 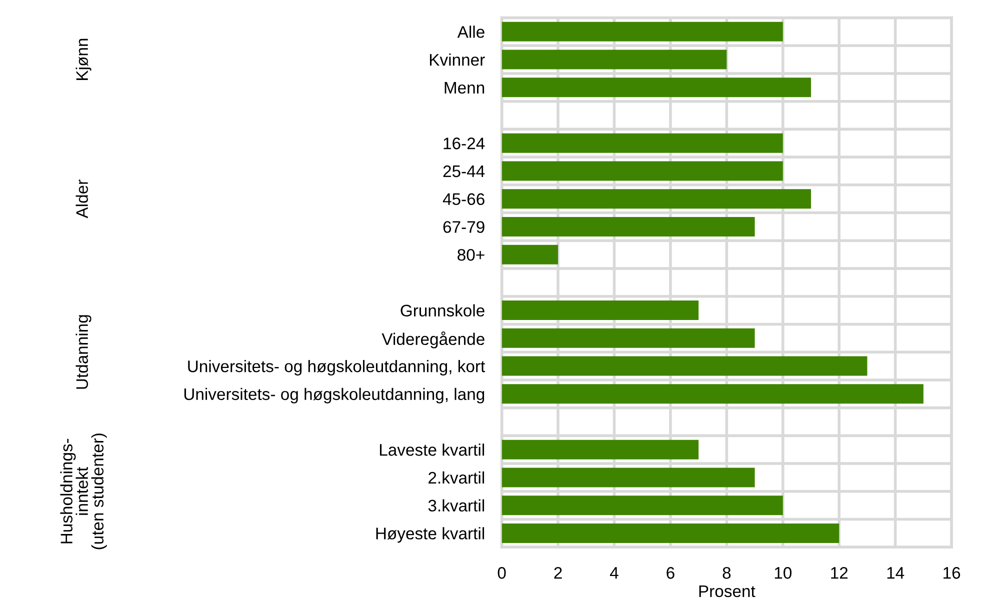 I want to click on x-axis-title: Prosent, so click(x=727, y=592).